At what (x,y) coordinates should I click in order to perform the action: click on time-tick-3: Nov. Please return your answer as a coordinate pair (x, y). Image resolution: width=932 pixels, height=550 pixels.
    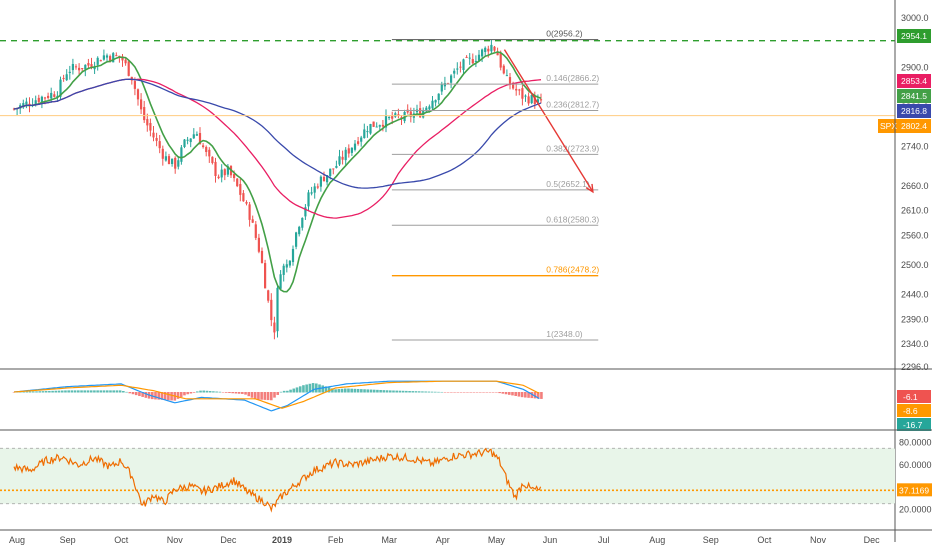
    Looking at the image, I should click on (175, 540).